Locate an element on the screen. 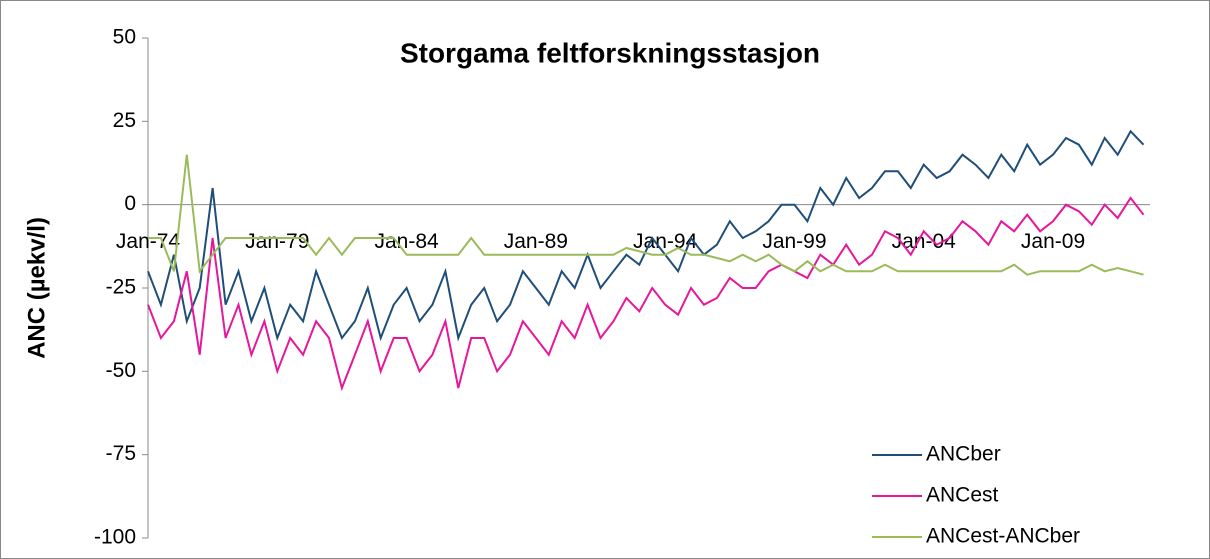 Image resolution: width=1210 pixels, height=559 pixels. y-tick-label: -100 is located at coordinates (115, 537).